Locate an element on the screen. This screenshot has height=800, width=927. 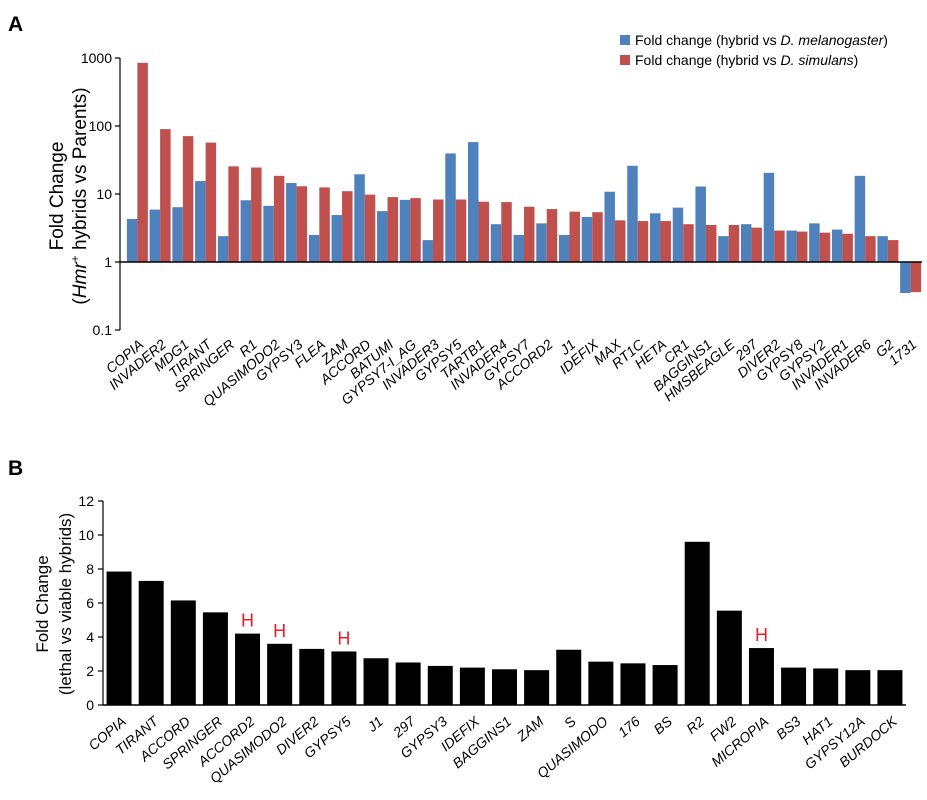
bar-a-melanogaster-invader3 is located at coordinates (428, 251).